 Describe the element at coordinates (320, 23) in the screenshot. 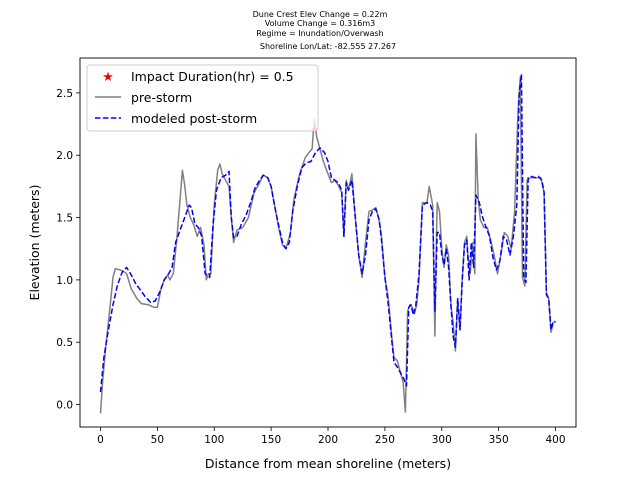

I see `title-line-volume: Volume Change = 0.316m3` at that location.